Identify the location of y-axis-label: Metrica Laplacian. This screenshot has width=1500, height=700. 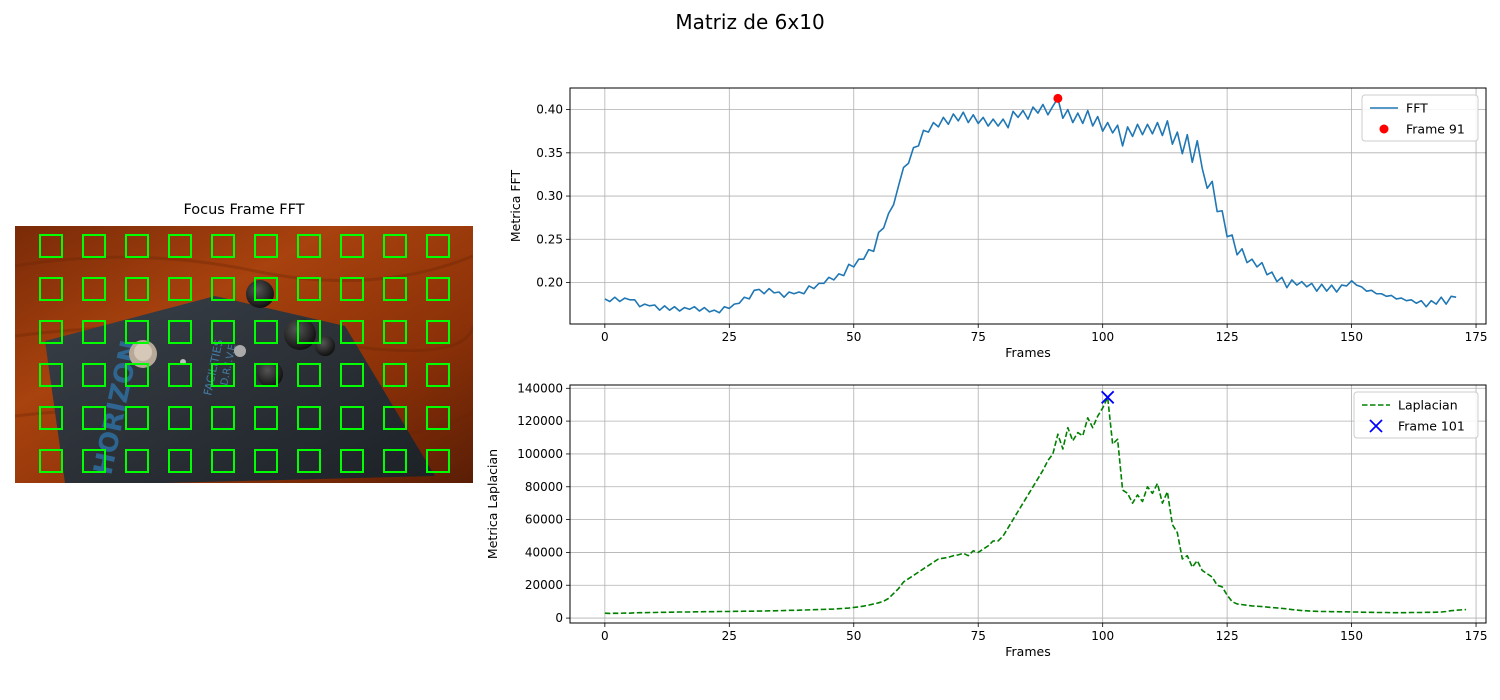
(492, 504).